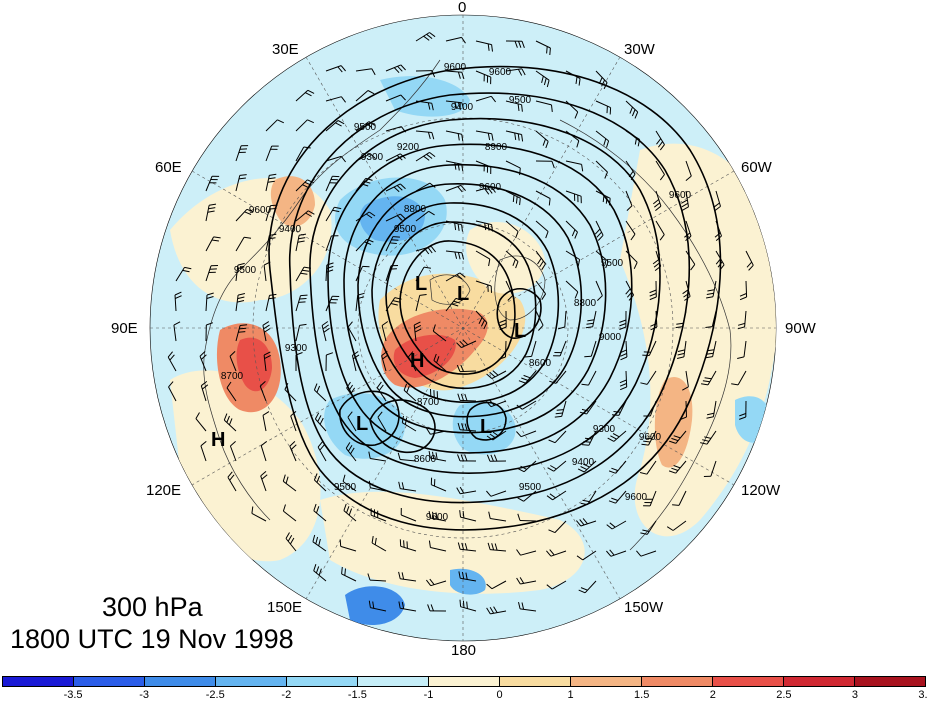  What do you see at coordinates (152, 607) in the screenshot?
I see `title-level: 300 hPa` at bounding box center [152, 607].